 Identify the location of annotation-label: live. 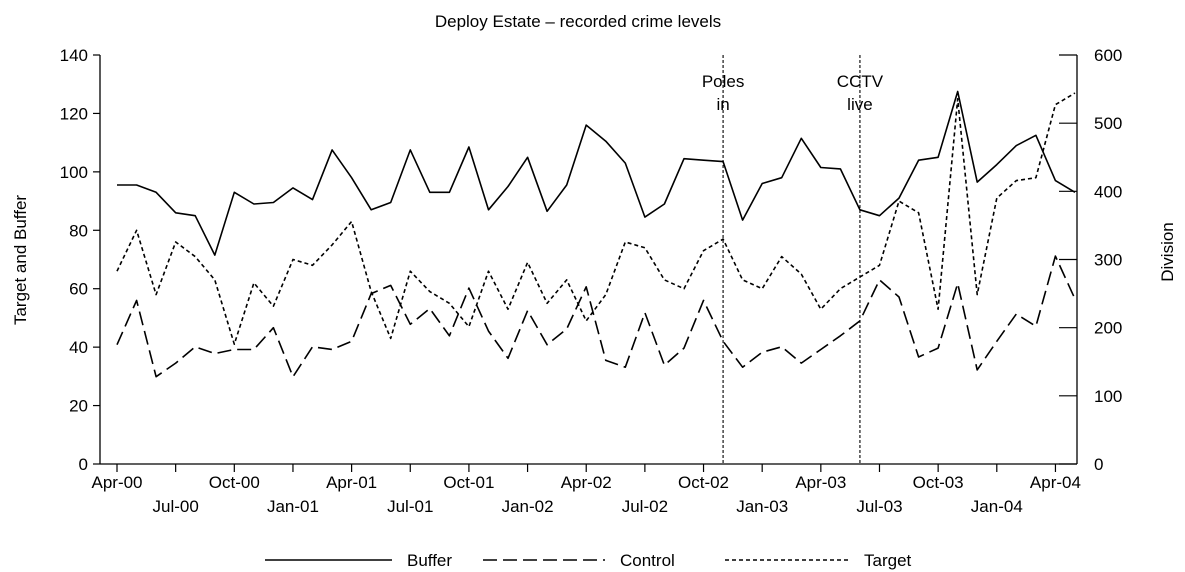
(860, 104).